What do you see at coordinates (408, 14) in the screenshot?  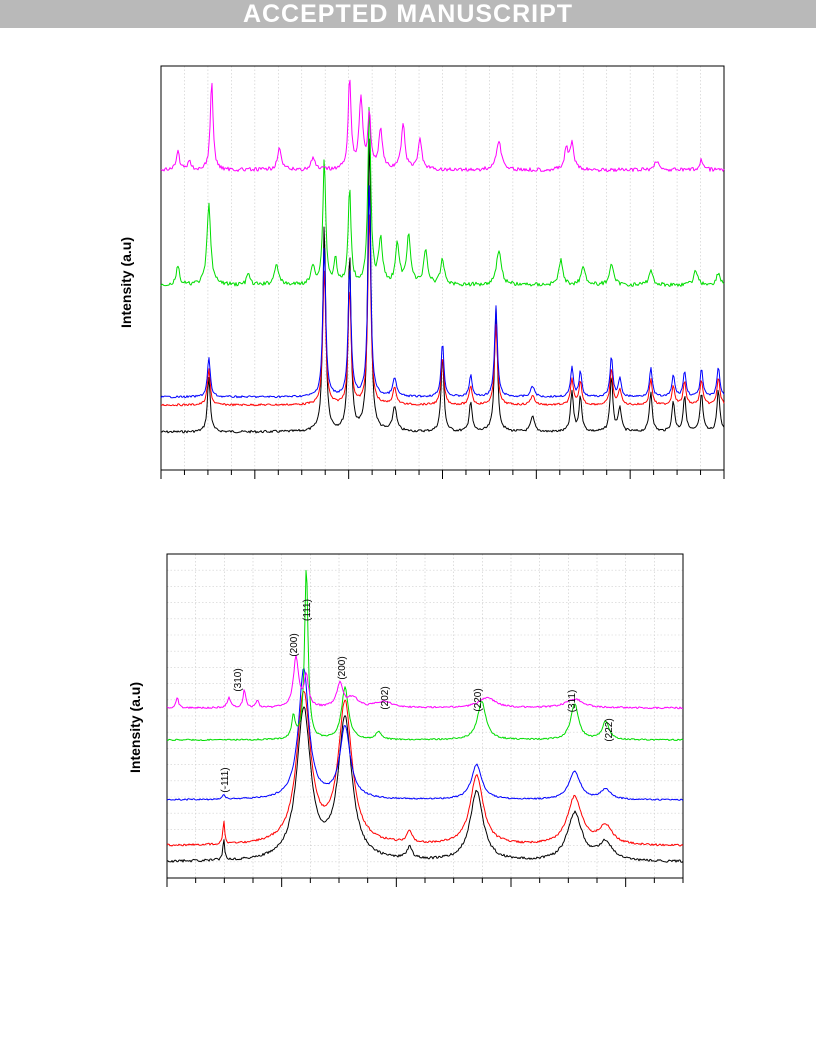 I see `accepted-manuscript-banner: ACCEPTED MANUSCRIPT` at bounding box center [408, 14].